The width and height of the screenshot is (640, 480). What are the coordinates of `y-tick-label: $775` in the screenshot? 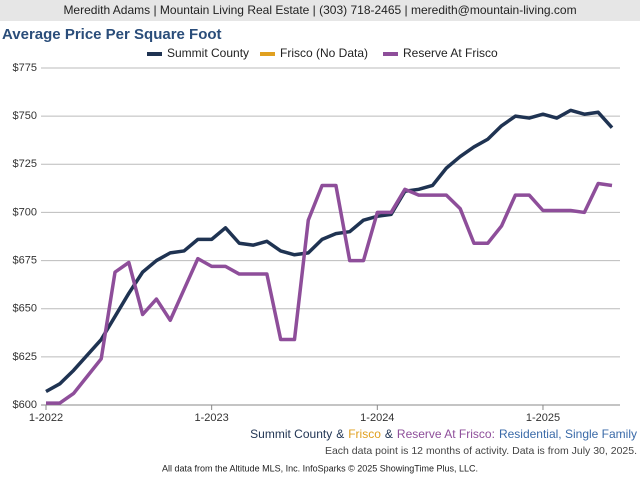 It's located at (25, 68).